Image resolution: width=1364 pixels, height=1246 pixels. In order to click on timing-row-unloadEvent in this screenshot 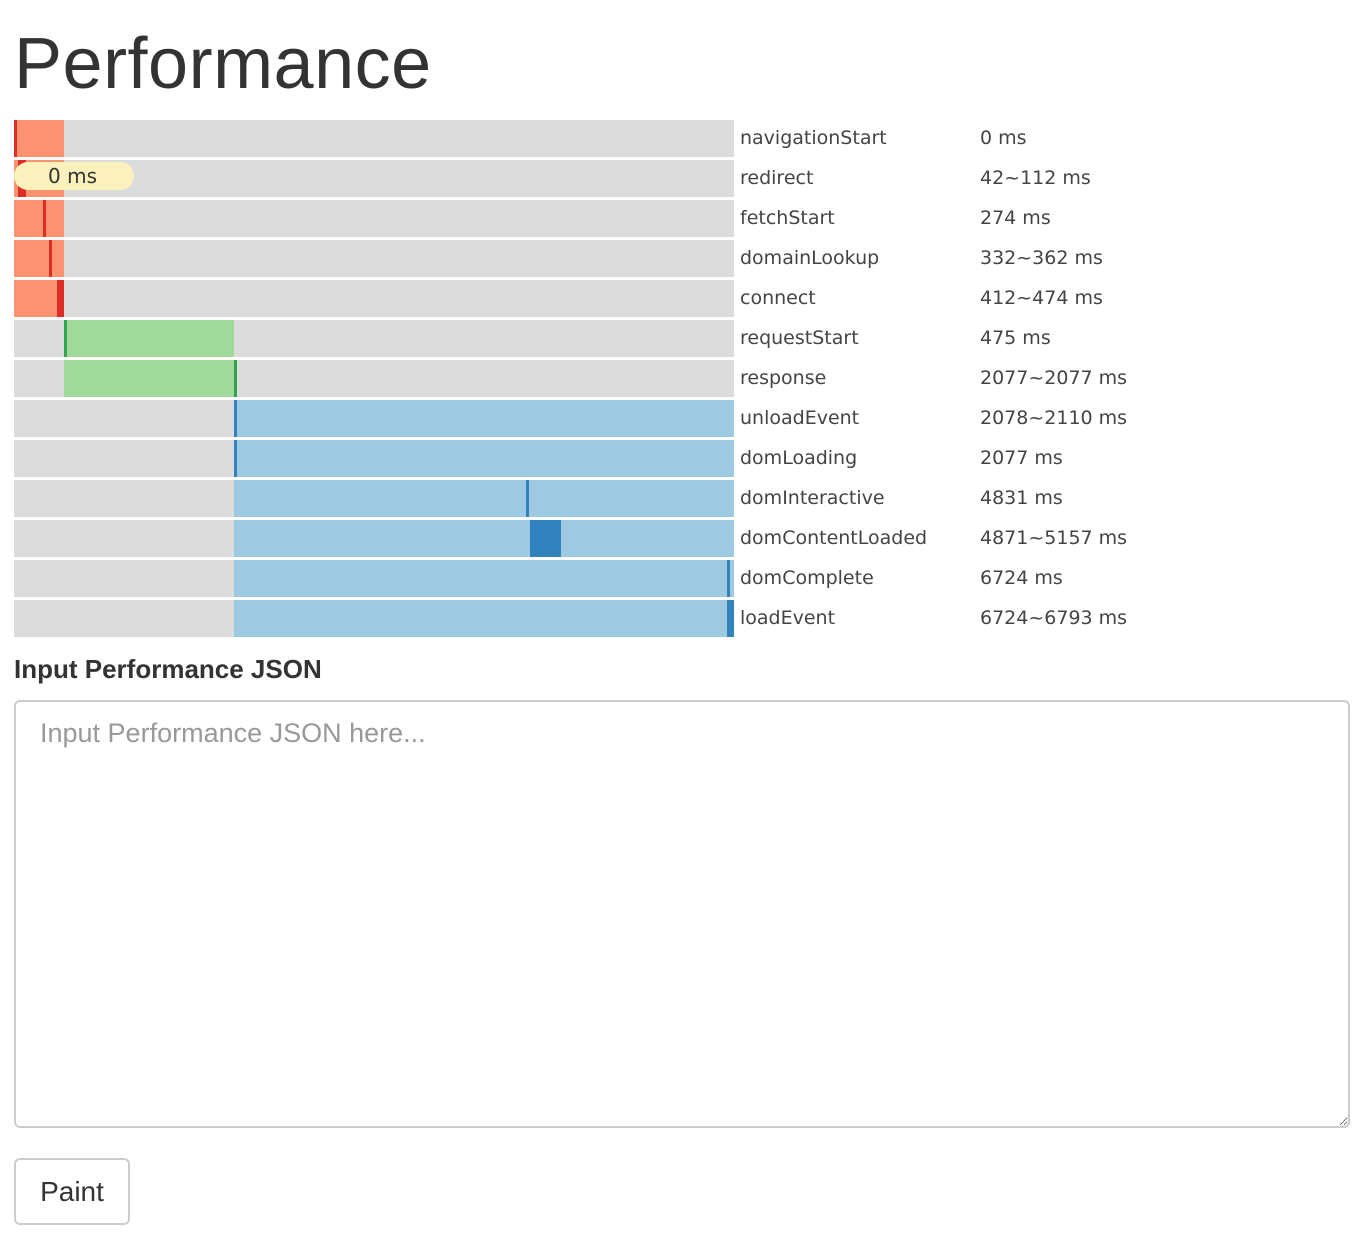, I will do `click(374, 418)`.